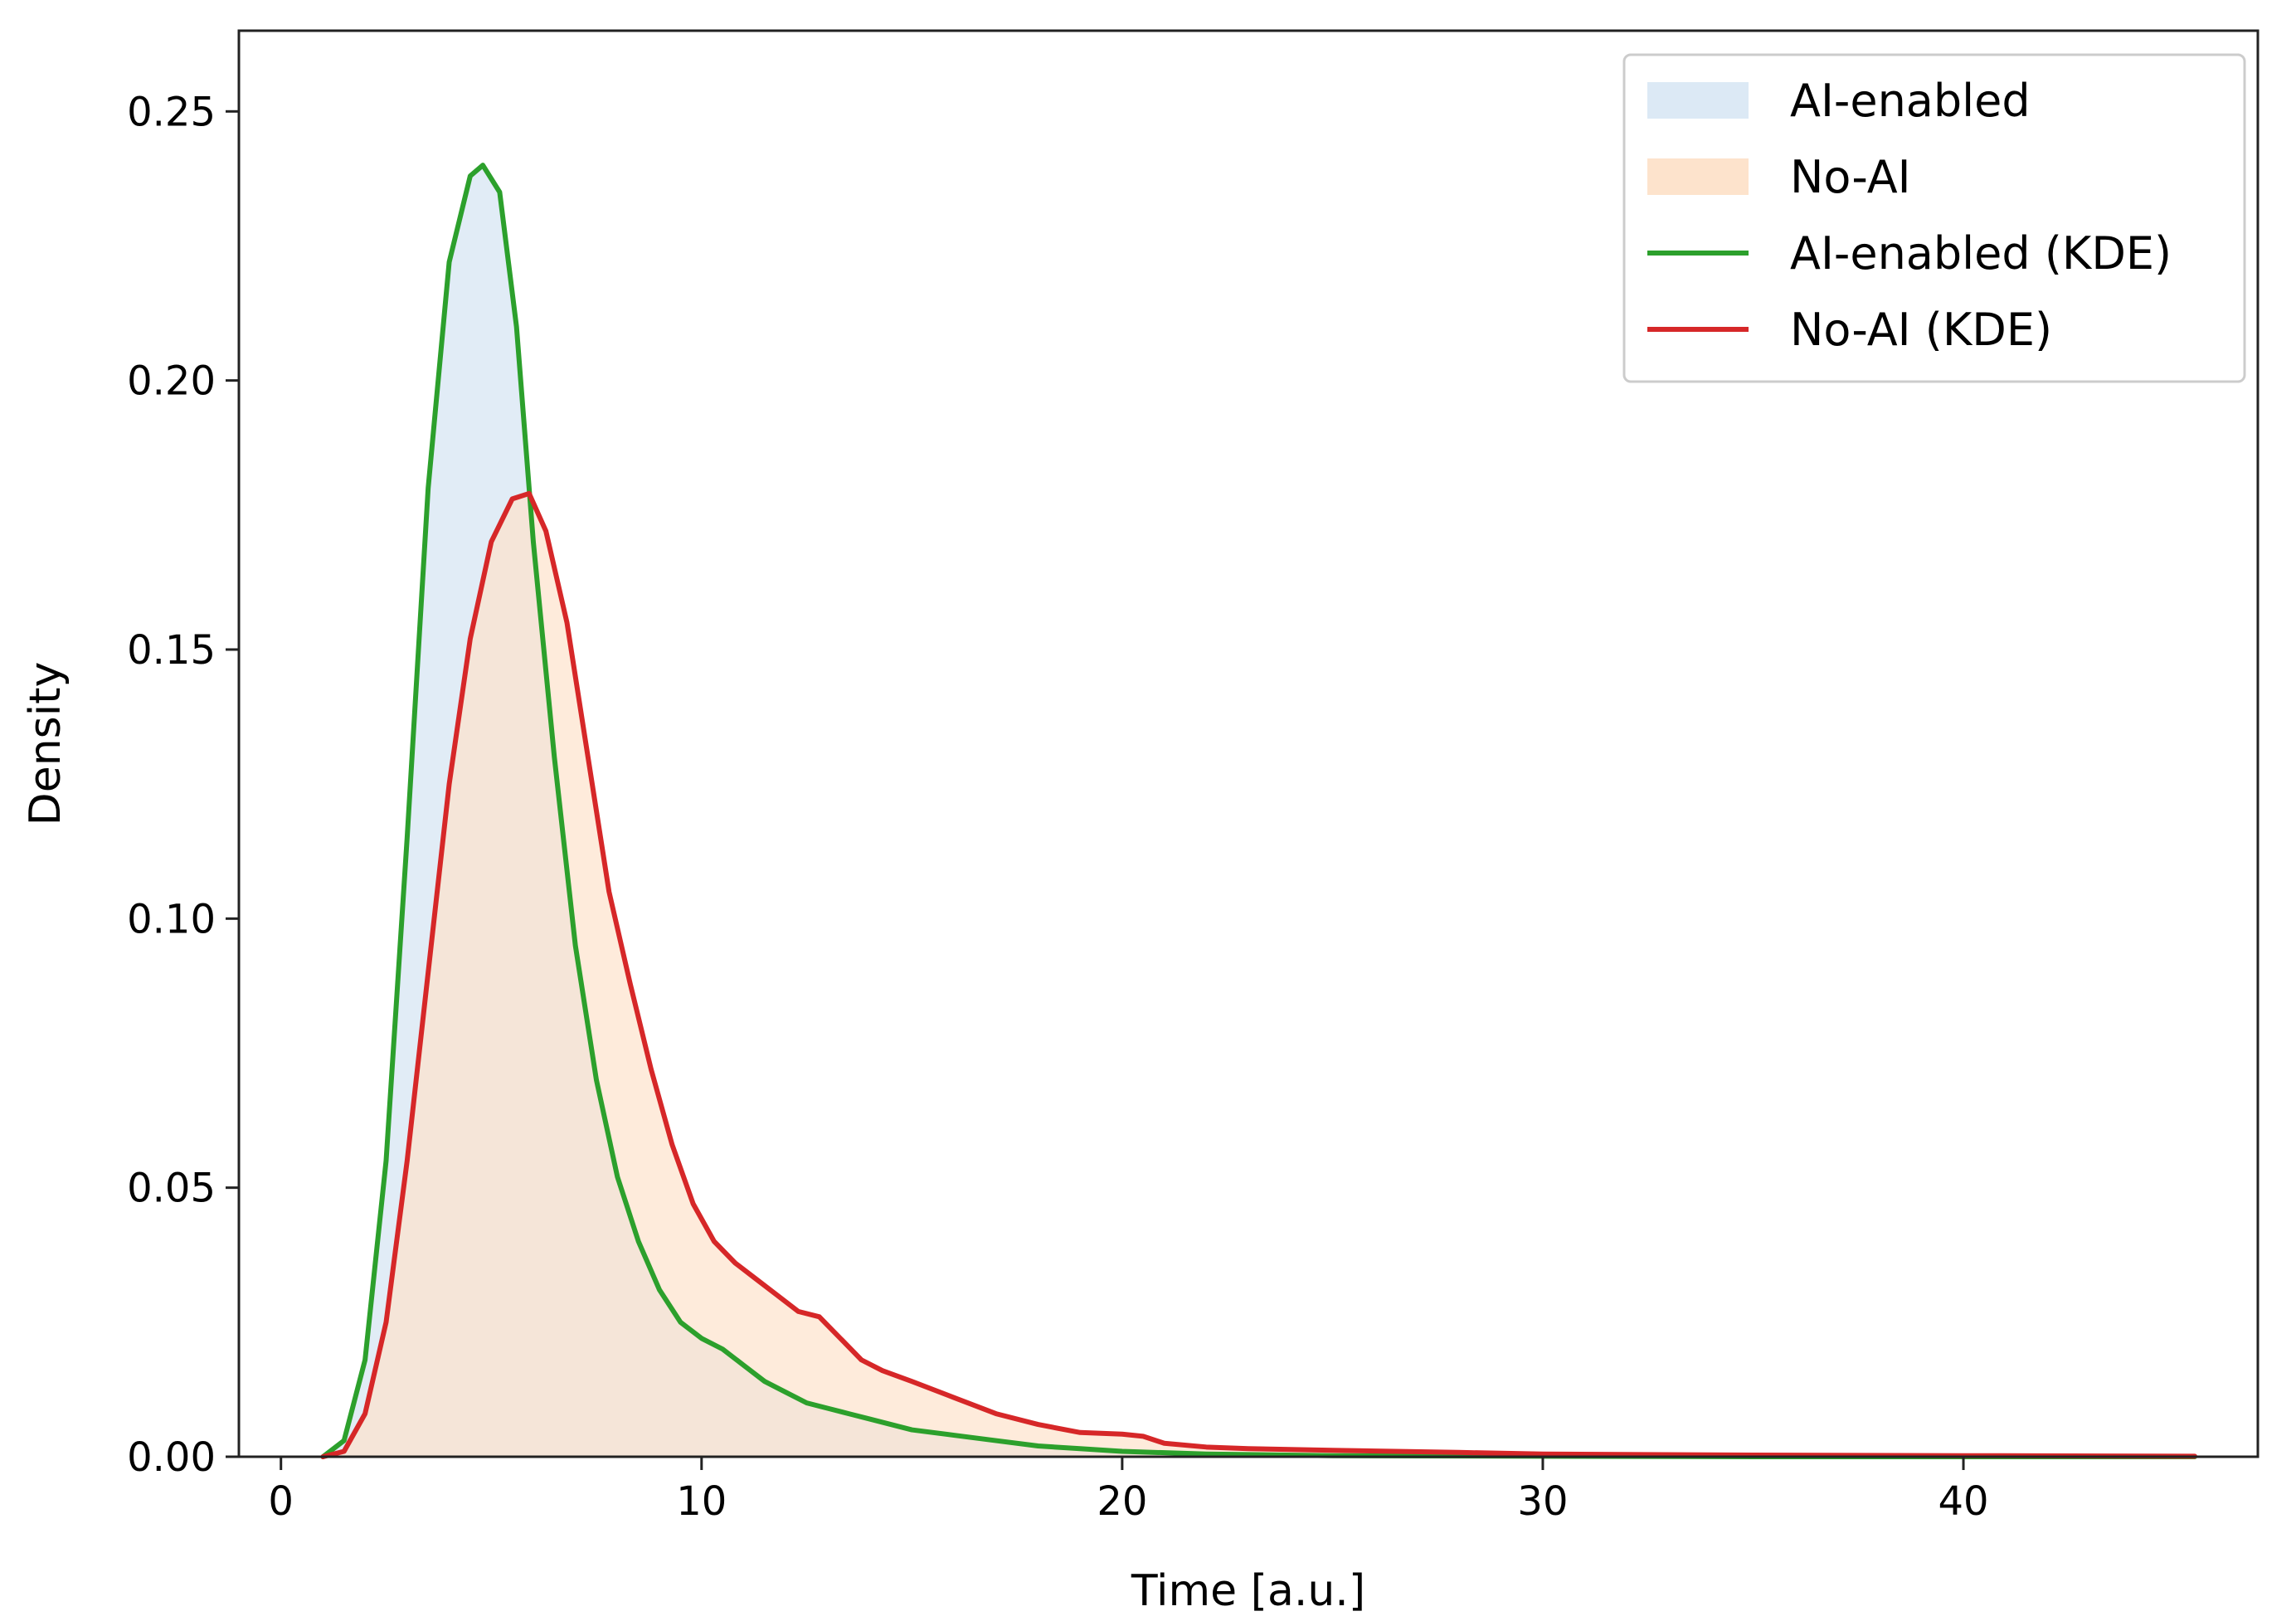  Describe the element at coordinates (172, 112) in the screenshot. I see `y-tick-label: 0.25` at that location.